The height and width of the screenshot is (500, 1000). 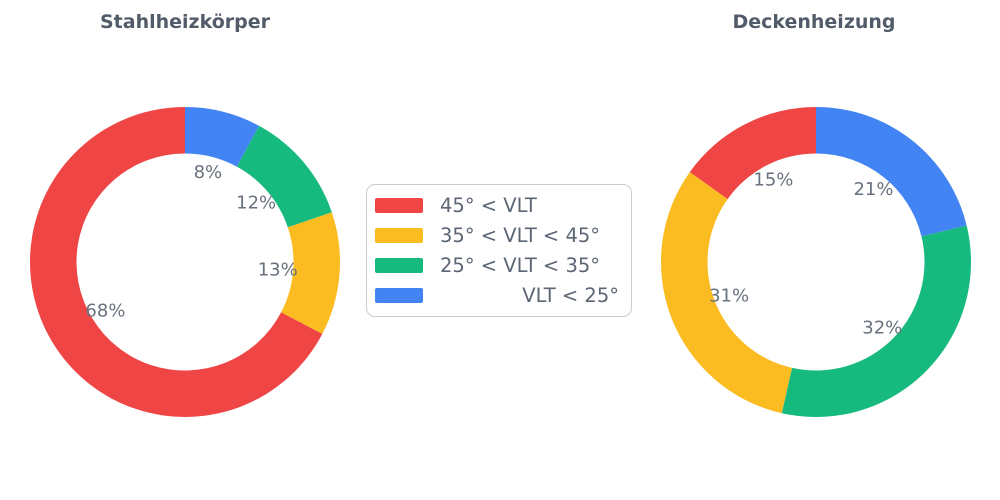 I want to click on legend-item-red: 45° < VLT, so click(x=497, y=205).